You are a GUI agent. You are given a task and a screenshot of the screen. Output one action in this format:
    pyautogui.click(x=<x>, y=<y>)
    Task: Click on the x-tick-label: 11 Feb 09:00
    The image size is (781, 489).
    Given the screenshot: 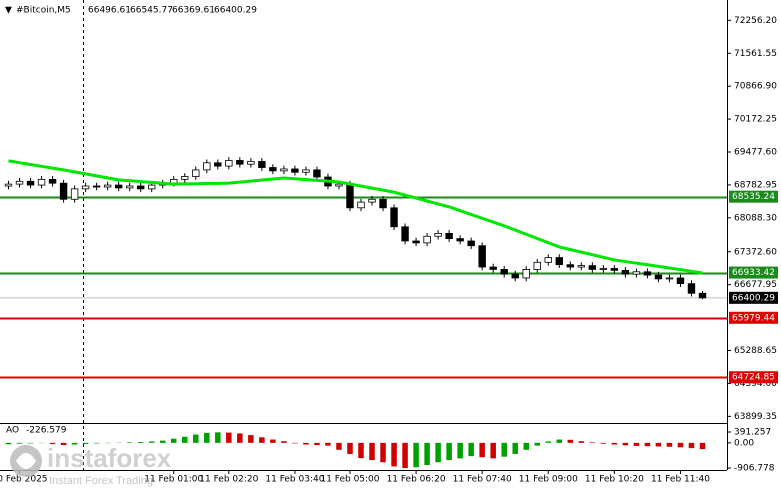 What is the action you would take?
    pyautogui.click(x=548, y=480)
    